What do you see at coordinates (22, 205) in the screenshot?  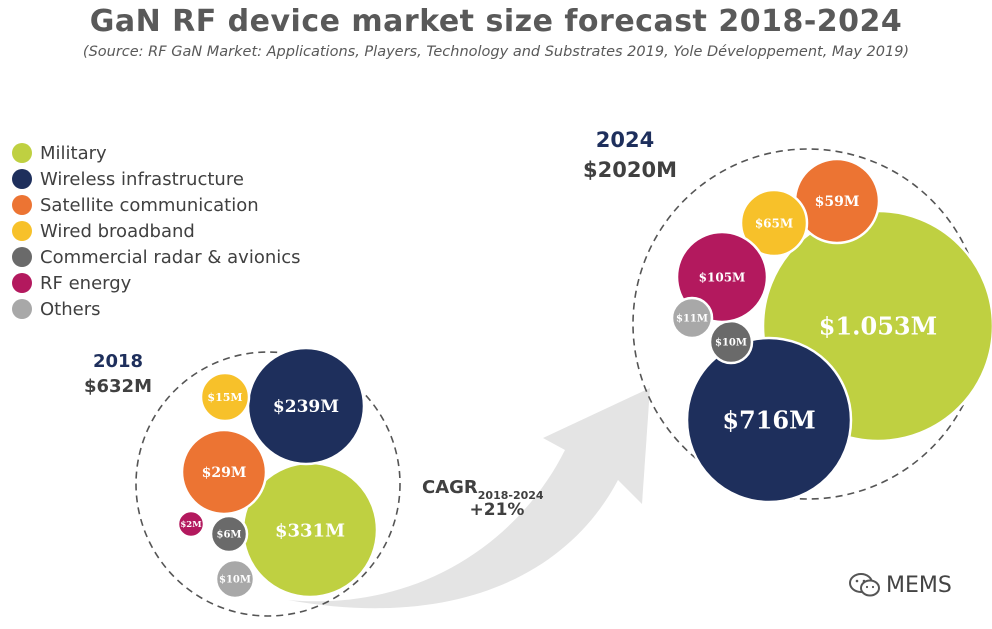 I see `legend-swatch-satellite-communication` at bounding box center [22, 205].